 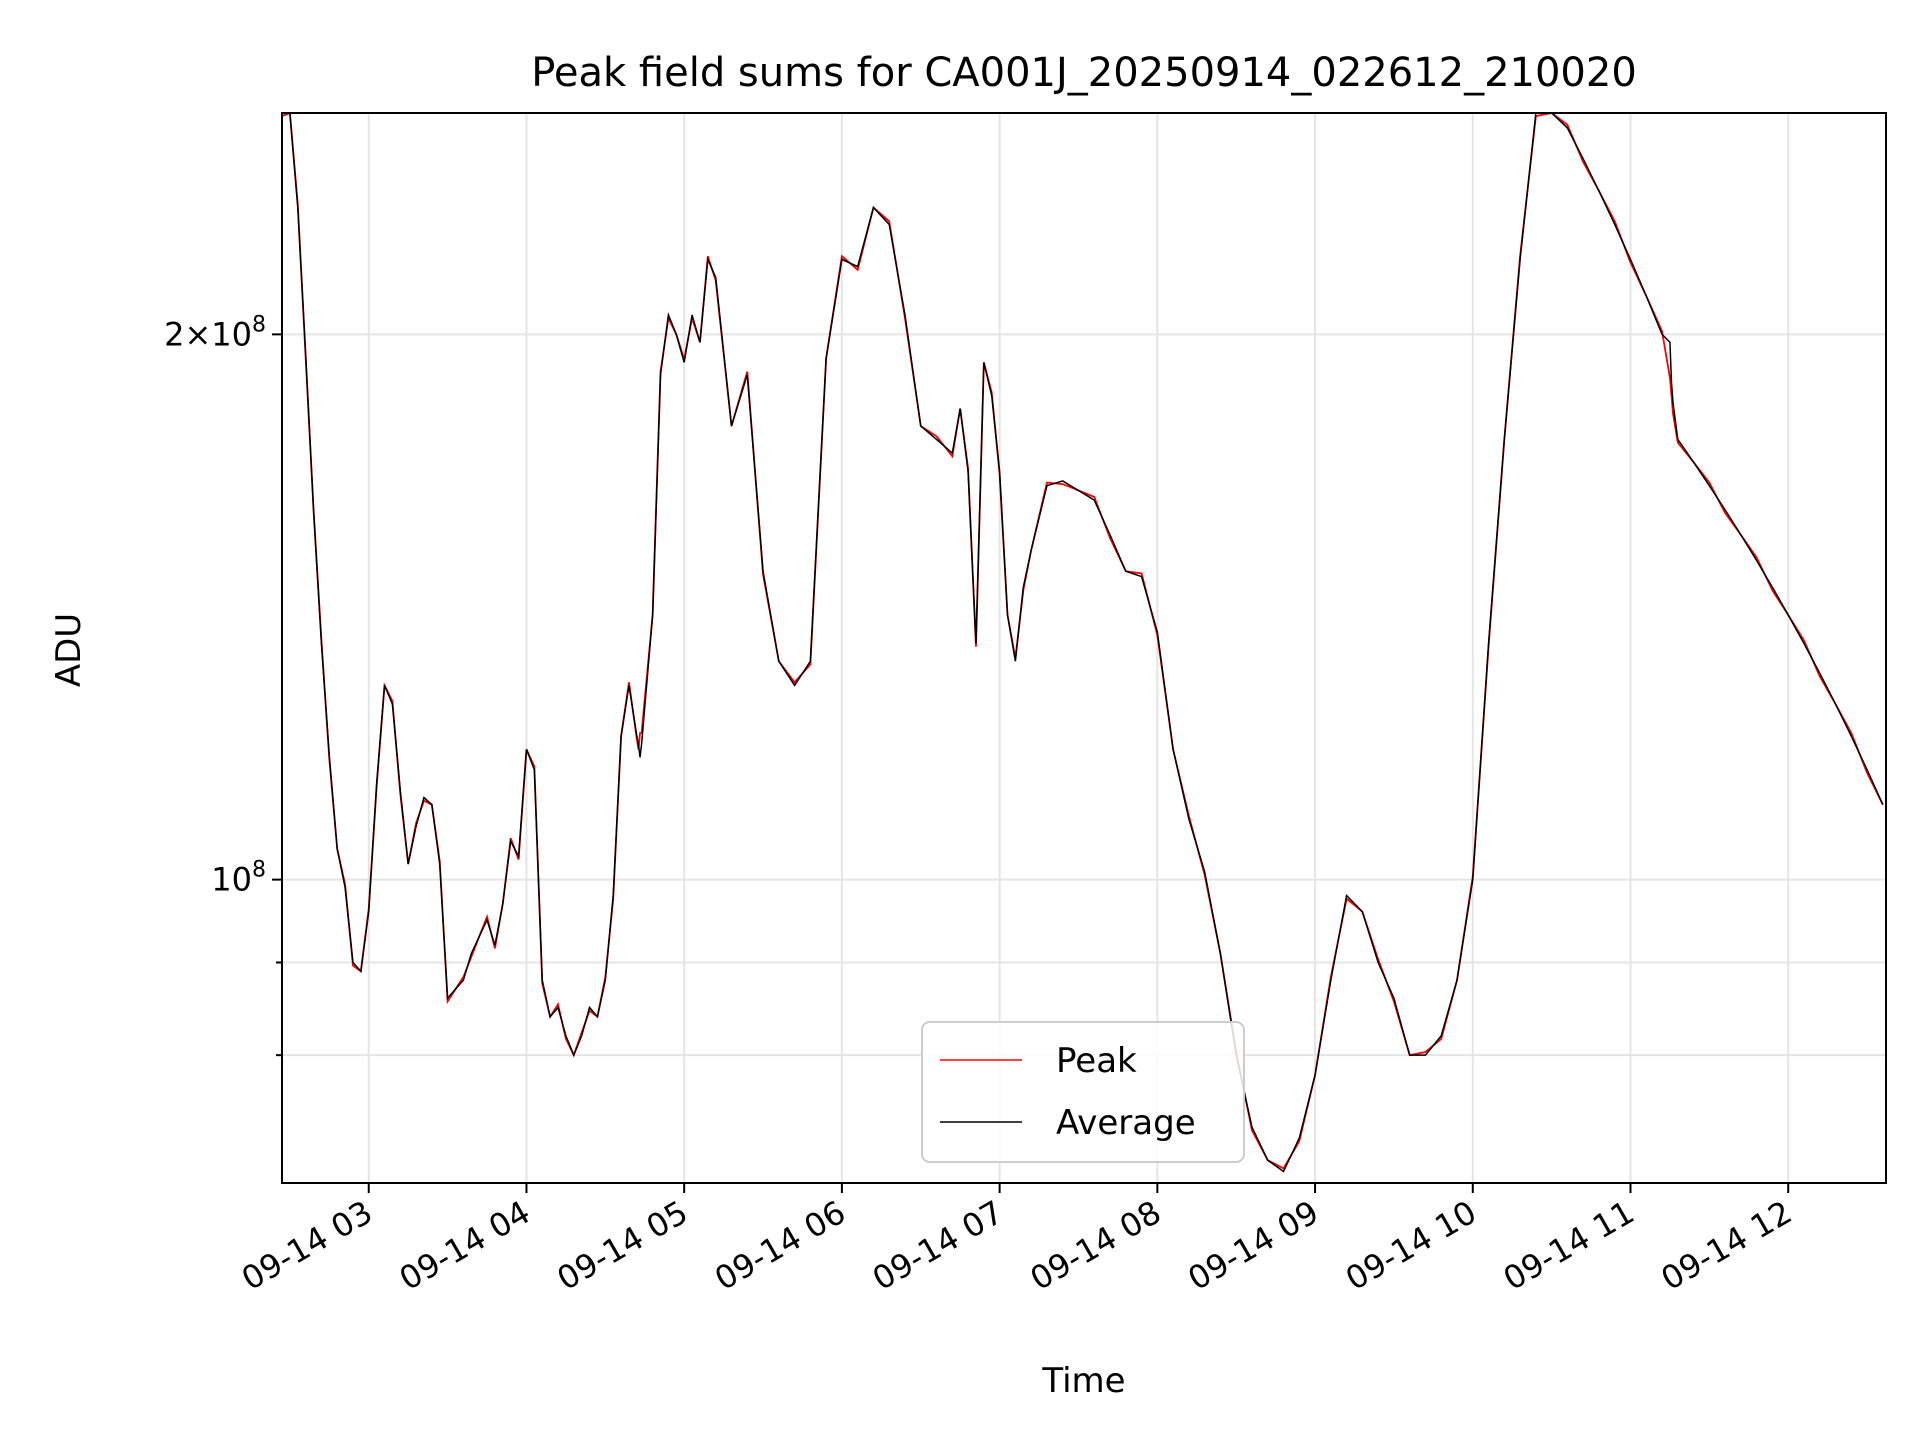 What do you see at coordinates (1083, 1381) in the screenshot?
I see `x-axis-label: Time` at bounding box center [1083, 1381].